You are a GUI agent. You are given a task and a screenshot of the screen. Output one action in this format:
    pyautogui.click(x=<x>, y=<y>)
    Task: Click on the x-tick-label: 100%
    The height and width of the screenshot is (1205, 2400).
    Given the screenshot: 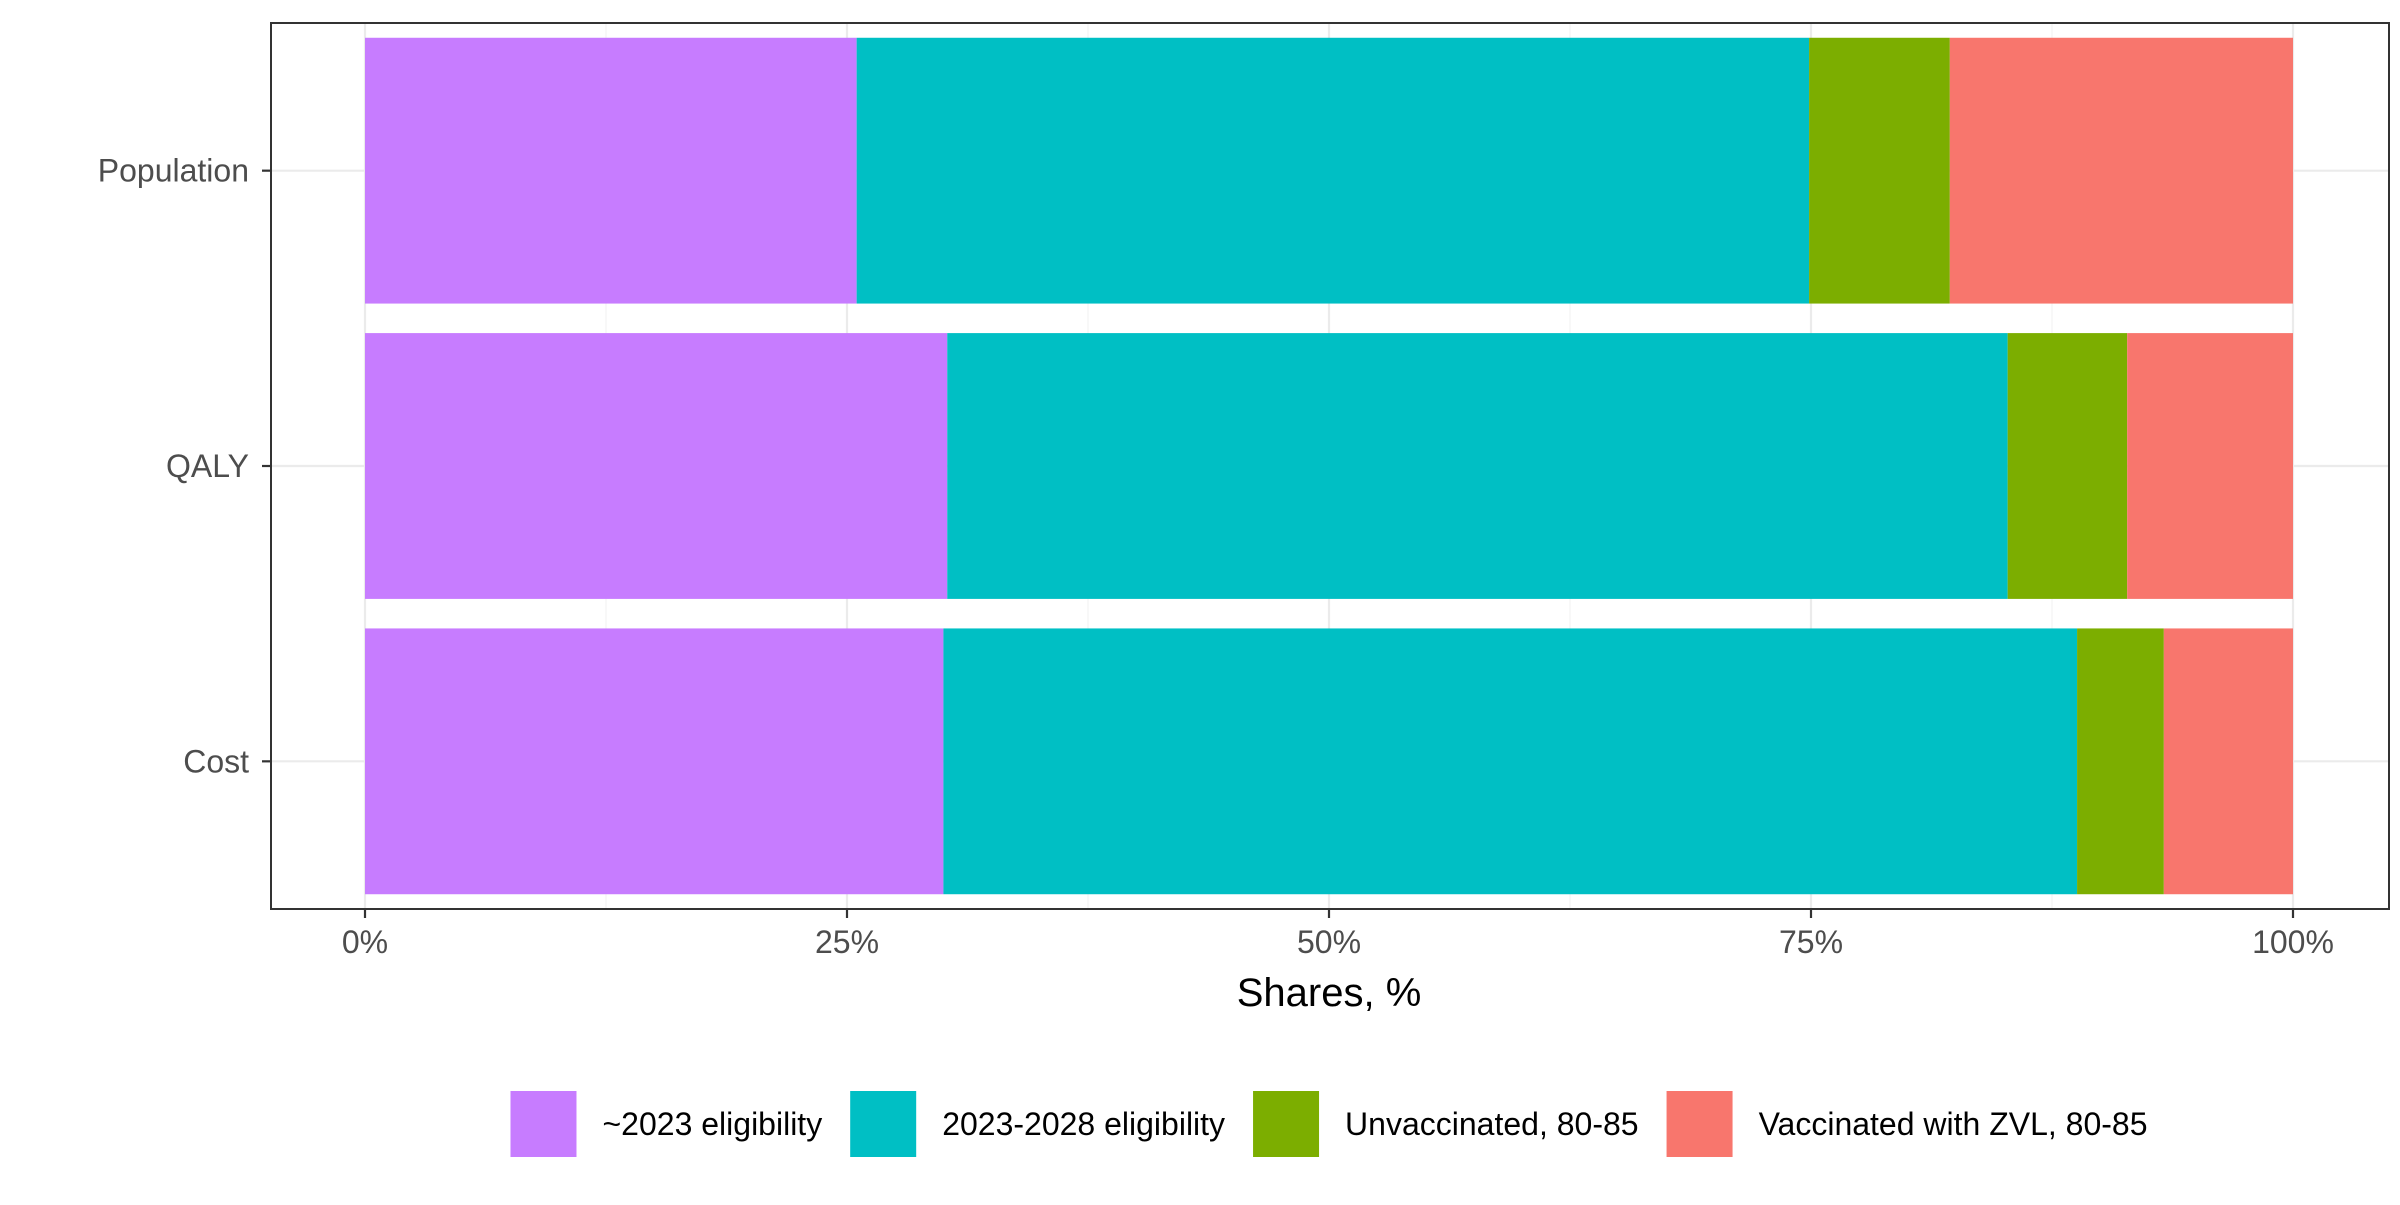 What is the action you would take?
    pyautogui.click(x=2293, y=942)
    